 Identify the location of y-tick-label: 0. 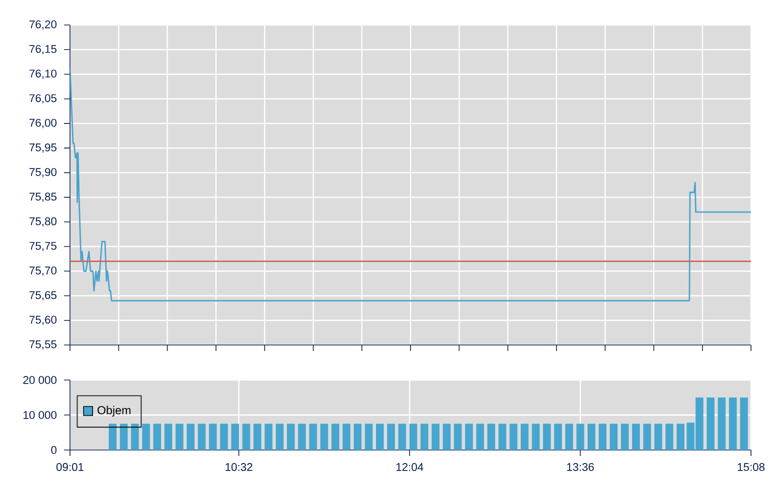
(54, 450).